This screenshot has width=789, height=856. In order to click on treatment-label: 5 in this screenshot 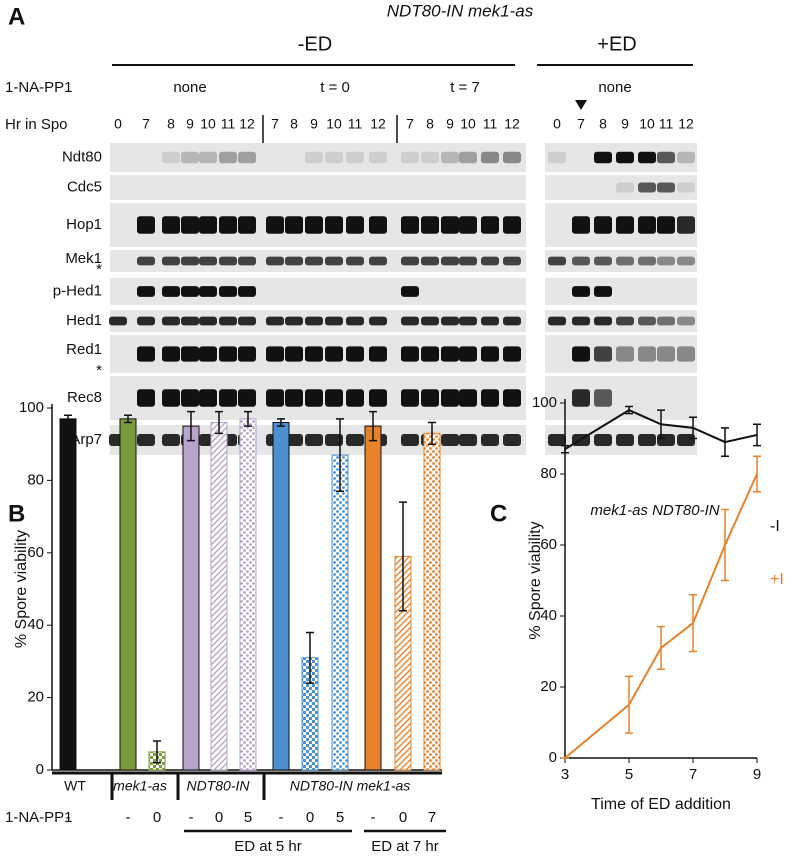, I will do `click(248, 817)`.